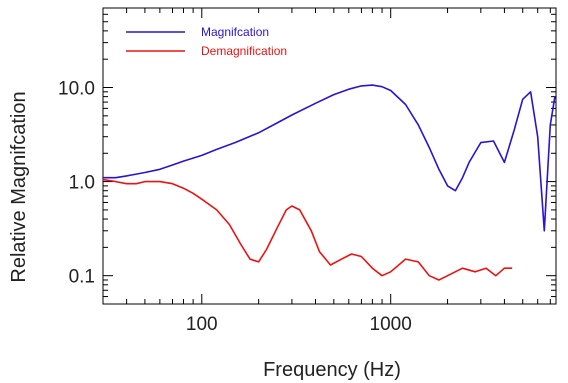 The height and width of the screenshot is (383, 568). Describe the element at coordinates (206, 41) in the screenshot. I see `legend: Magnifcation Demagnification` at that location.